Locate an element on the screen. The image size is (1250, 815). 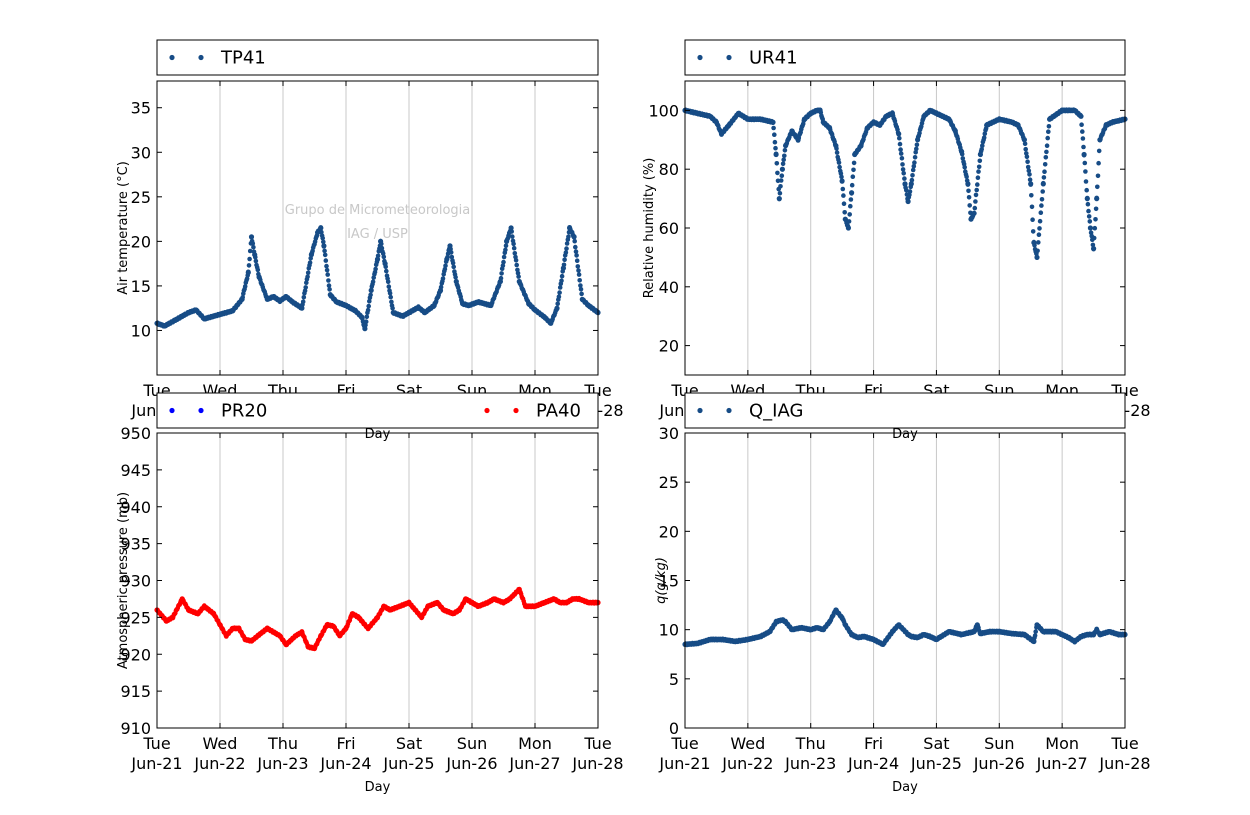
y-tick-label: 100 is located at coordinates (663, 110).